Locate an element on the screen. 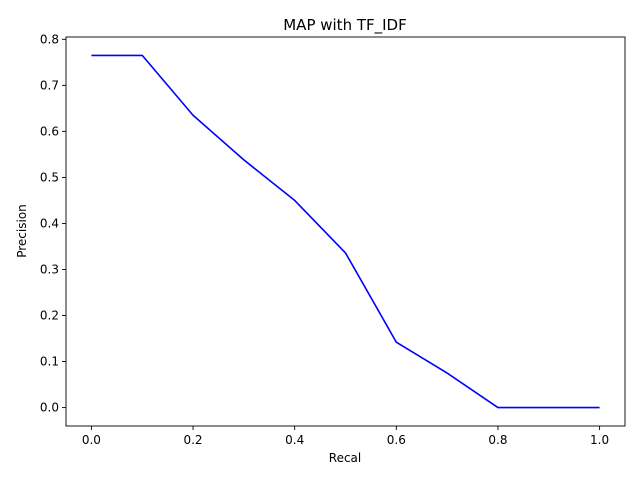 This screenshot has height=480, width=640. y-tick-label: 0.7 is located at coordinates (49, 85).